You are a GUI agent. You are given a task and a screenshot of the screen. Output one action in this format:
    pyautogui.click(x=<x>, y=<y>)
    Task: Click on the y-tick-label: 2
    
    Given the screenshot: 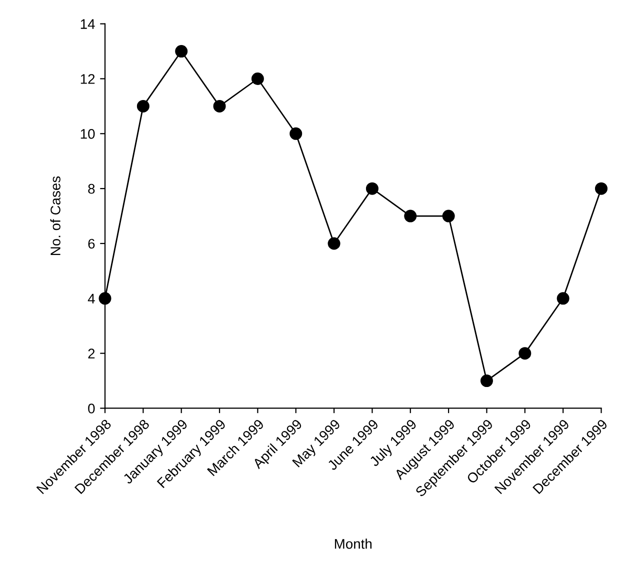 What is the action you would take?
    pyautogui.click(x=91, y=353)
    